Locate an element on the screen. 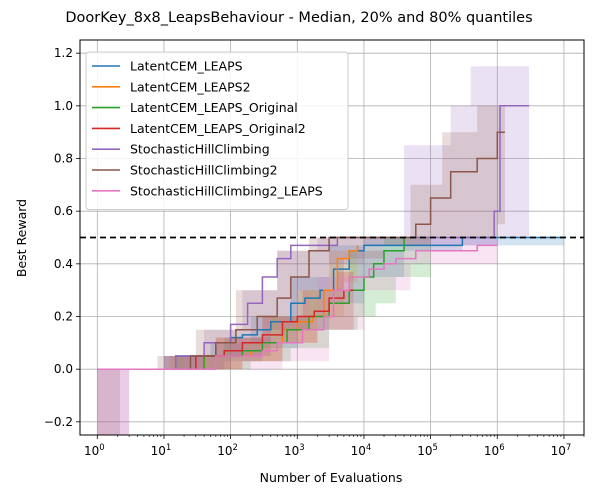 This screenshot has height=504, width=600. x-axis-label: Number of Evaluations is located at coordinates (331, 477).